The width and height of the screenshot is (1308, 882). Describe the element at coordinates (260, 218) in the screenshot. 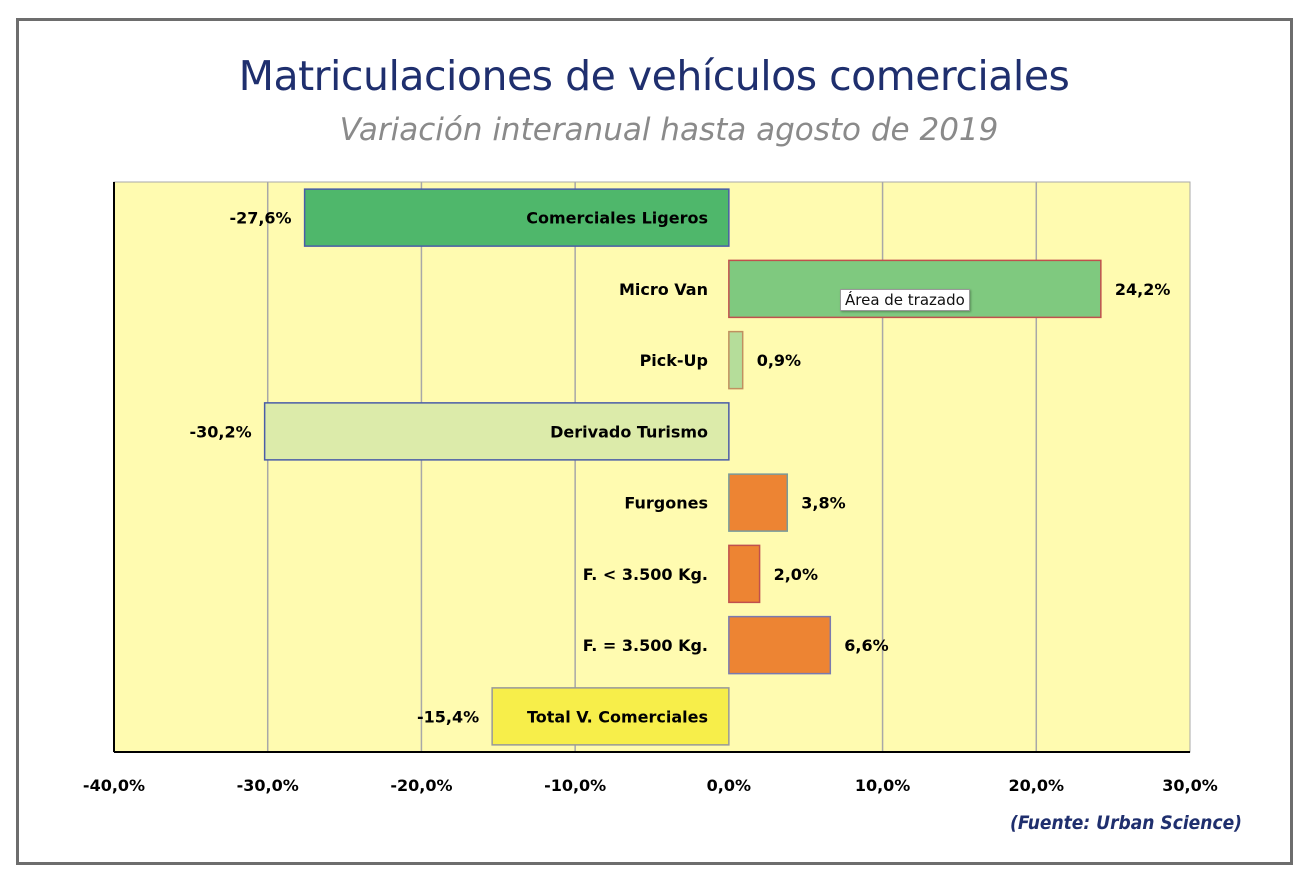

I see `data-label: -27,6%` at that location.